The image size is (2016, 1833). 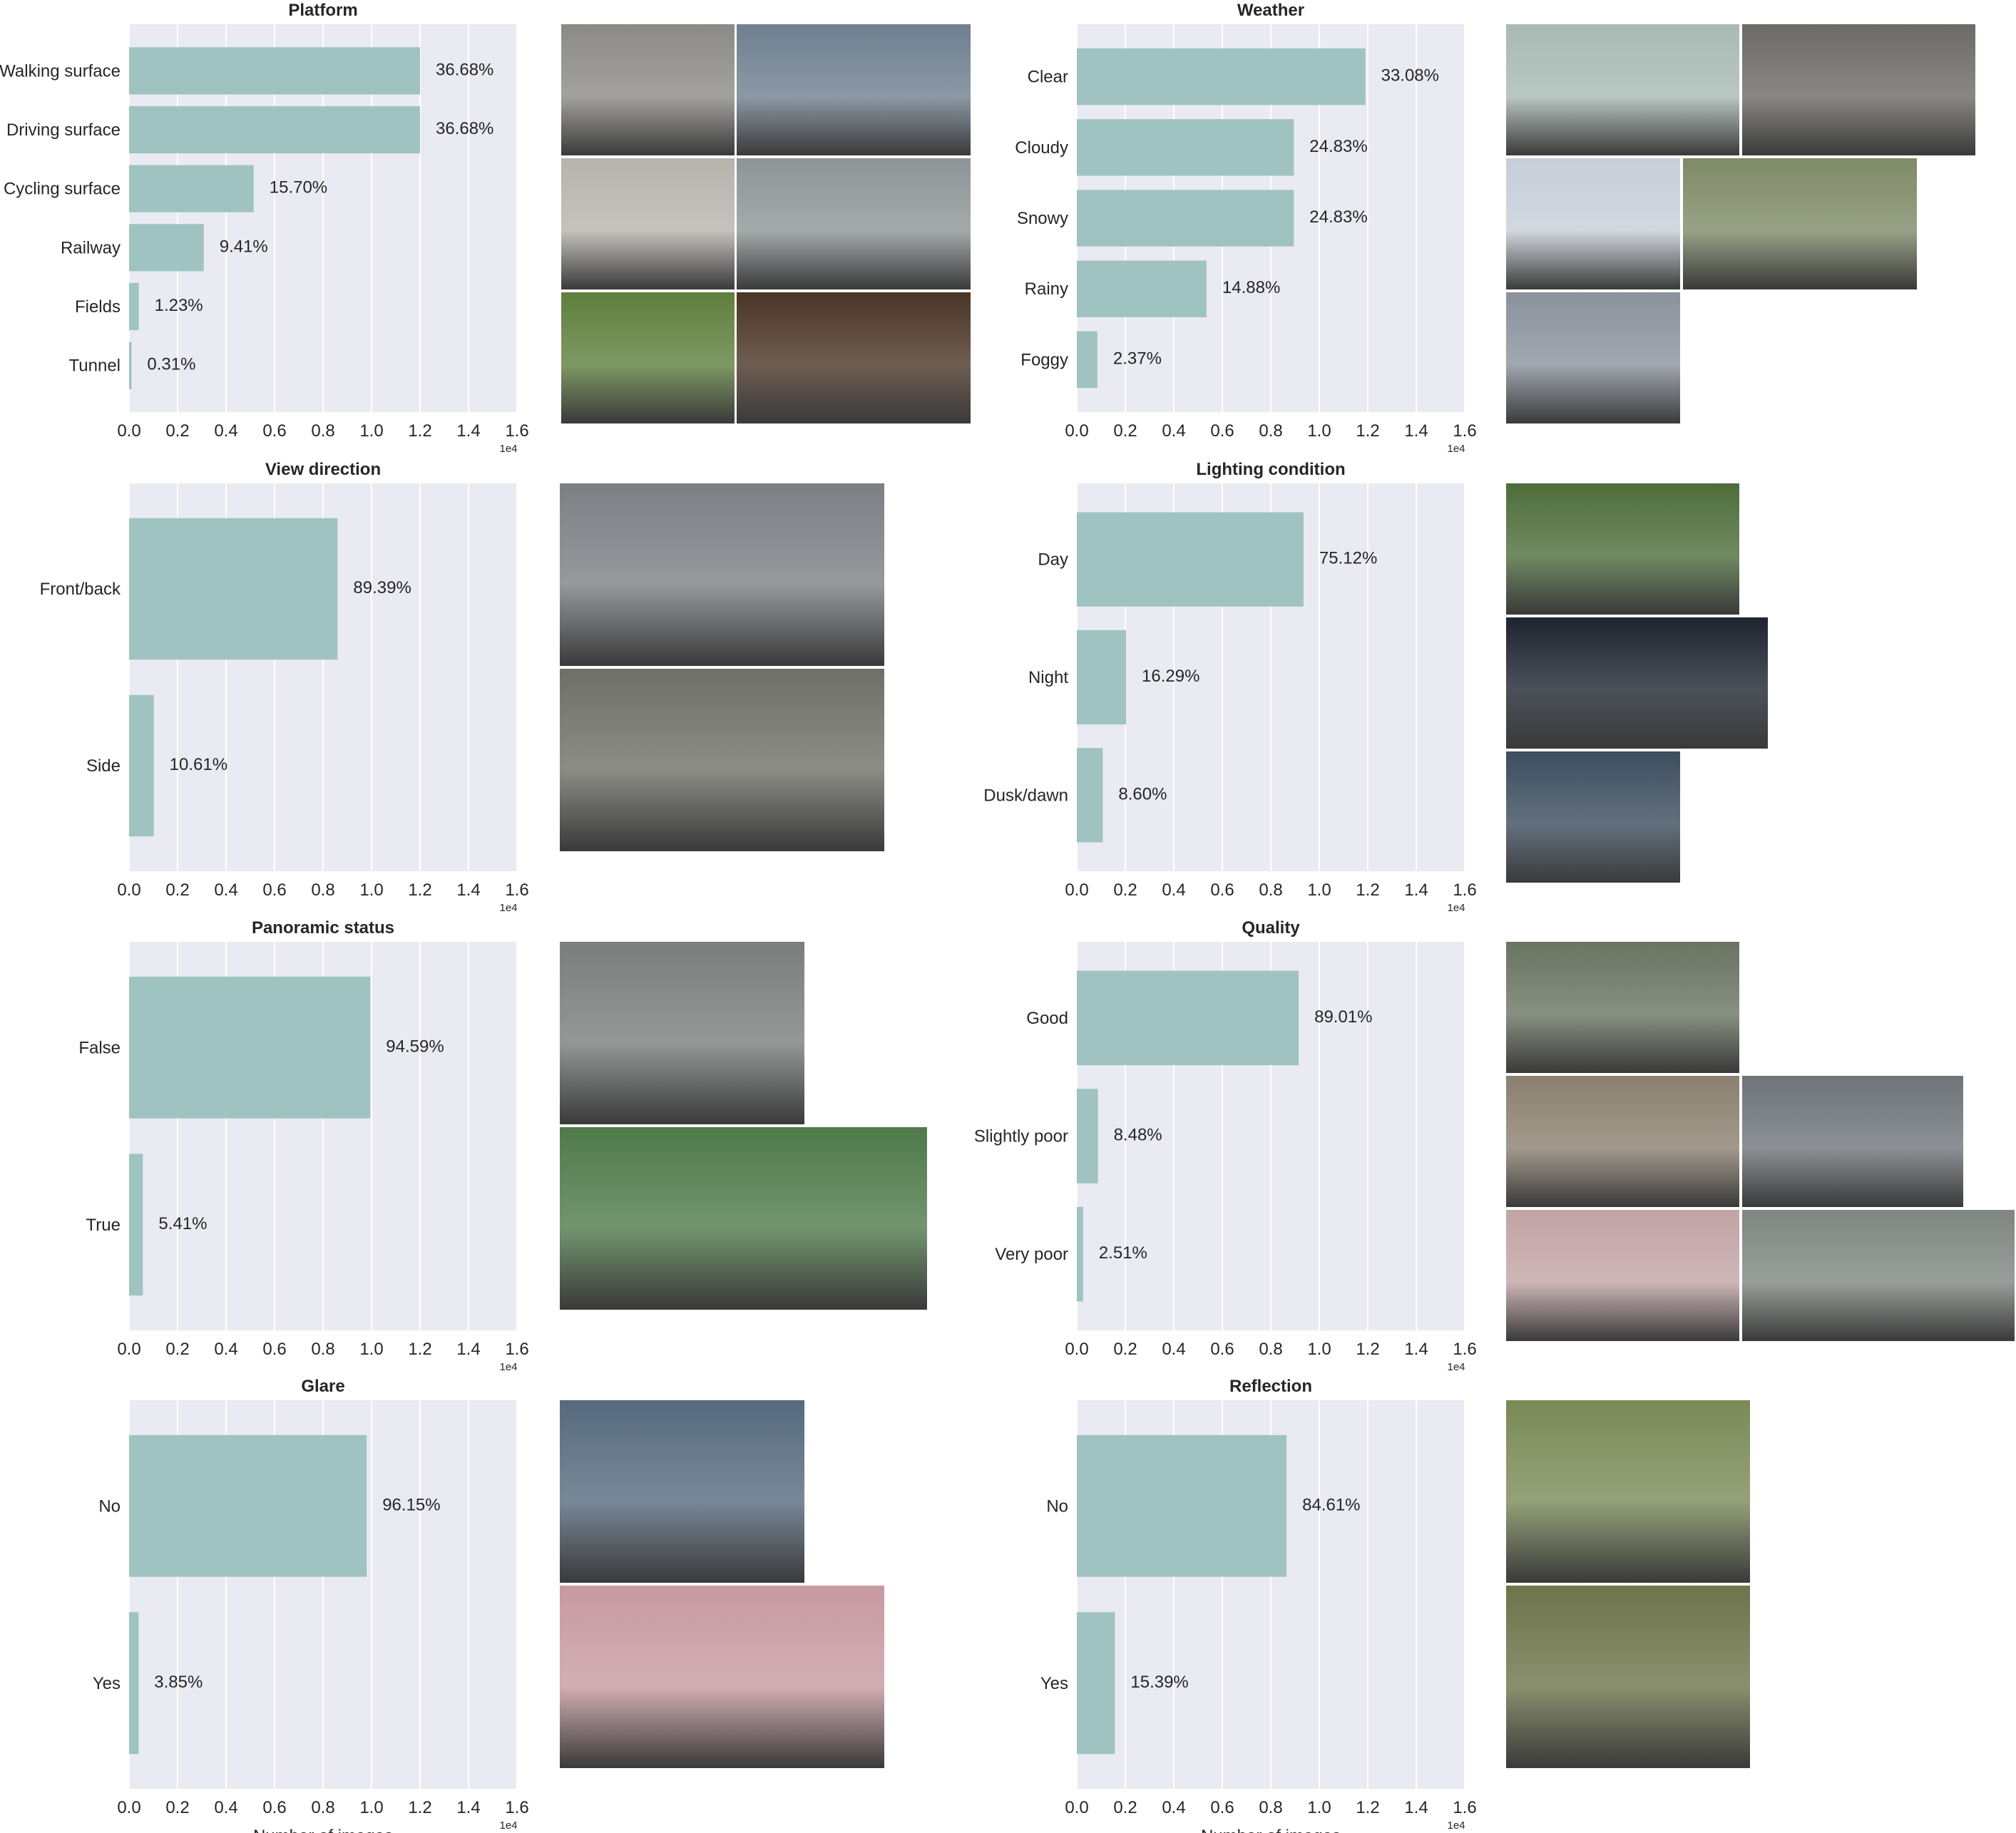 I want to click on chart-title: Lighting condition, so click(x=1270, y=470).